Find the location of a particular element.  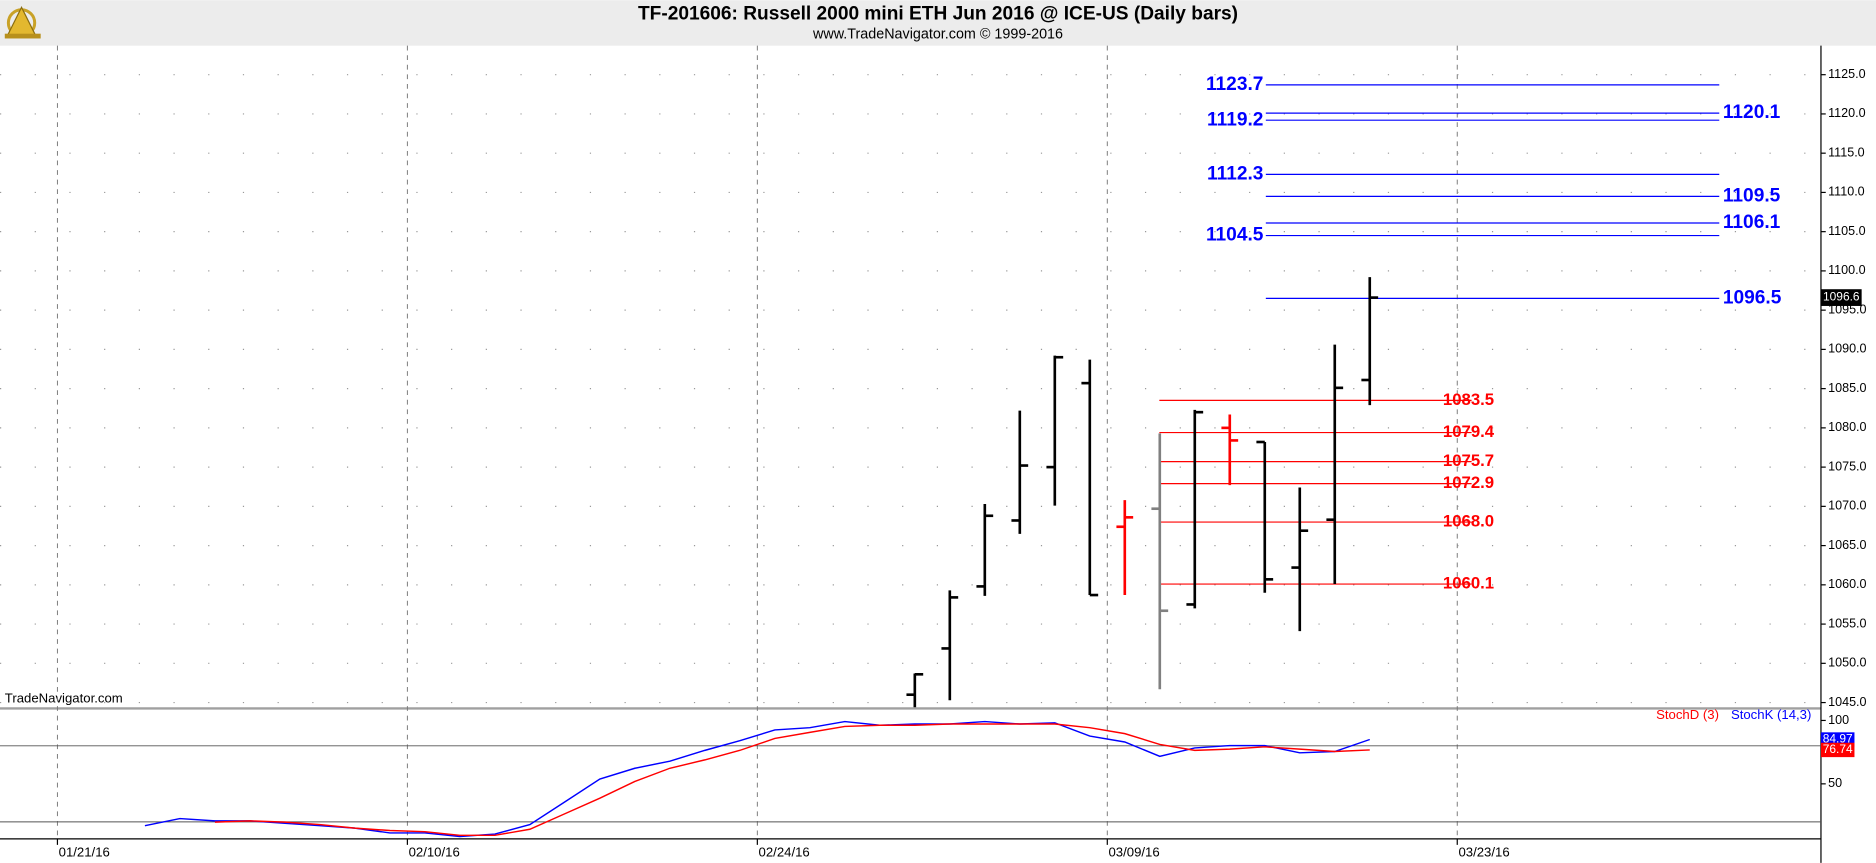

last-value-label: 84.97 is located at coordinates (1838, 739).